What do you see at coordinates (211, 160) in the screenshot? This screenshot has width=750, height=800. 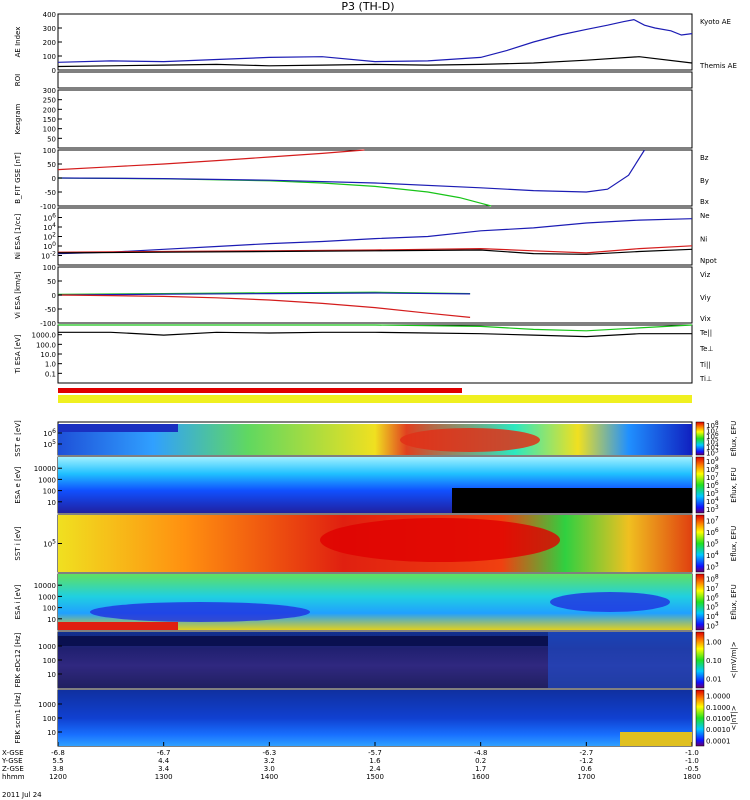 I see `series-bfit-bz` at bounding box center [211, 160].